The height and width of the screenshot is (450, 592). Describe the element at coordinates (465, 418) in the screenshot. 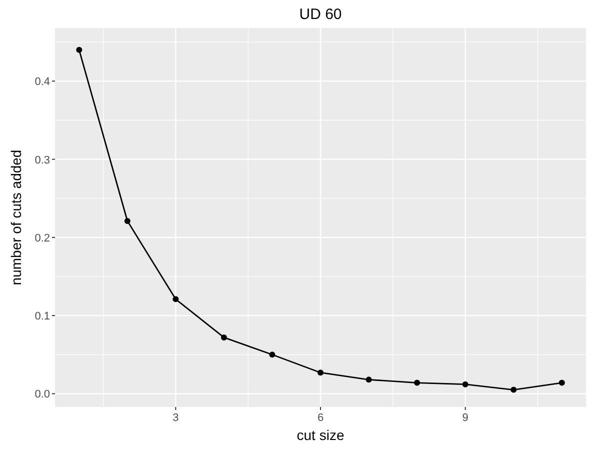

I see `x-tick-label: 9` at that location.